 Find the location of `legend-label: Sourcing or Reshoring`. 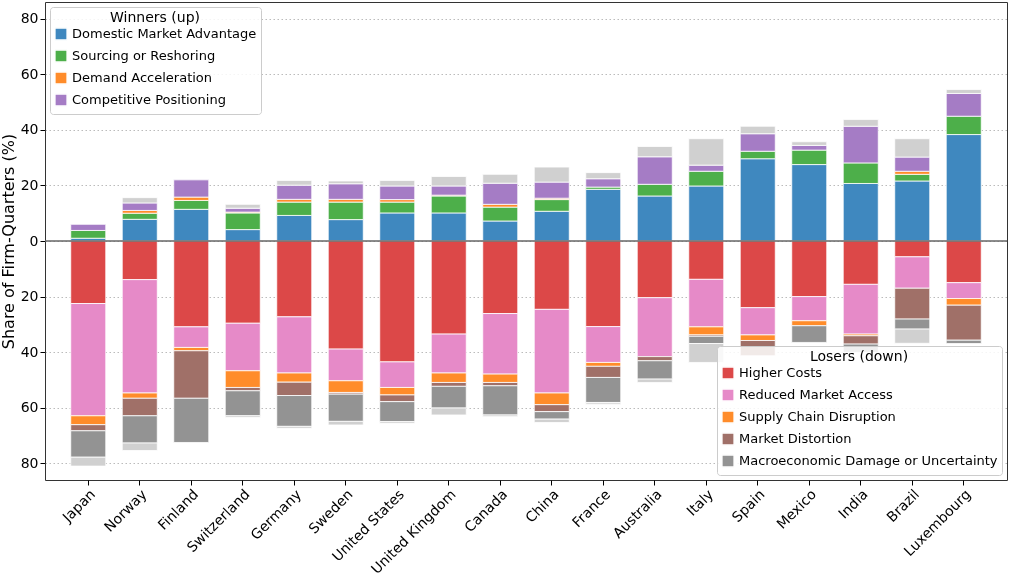

legend-label: Sourcing or Reshoring is located at coordinates (144, 55).